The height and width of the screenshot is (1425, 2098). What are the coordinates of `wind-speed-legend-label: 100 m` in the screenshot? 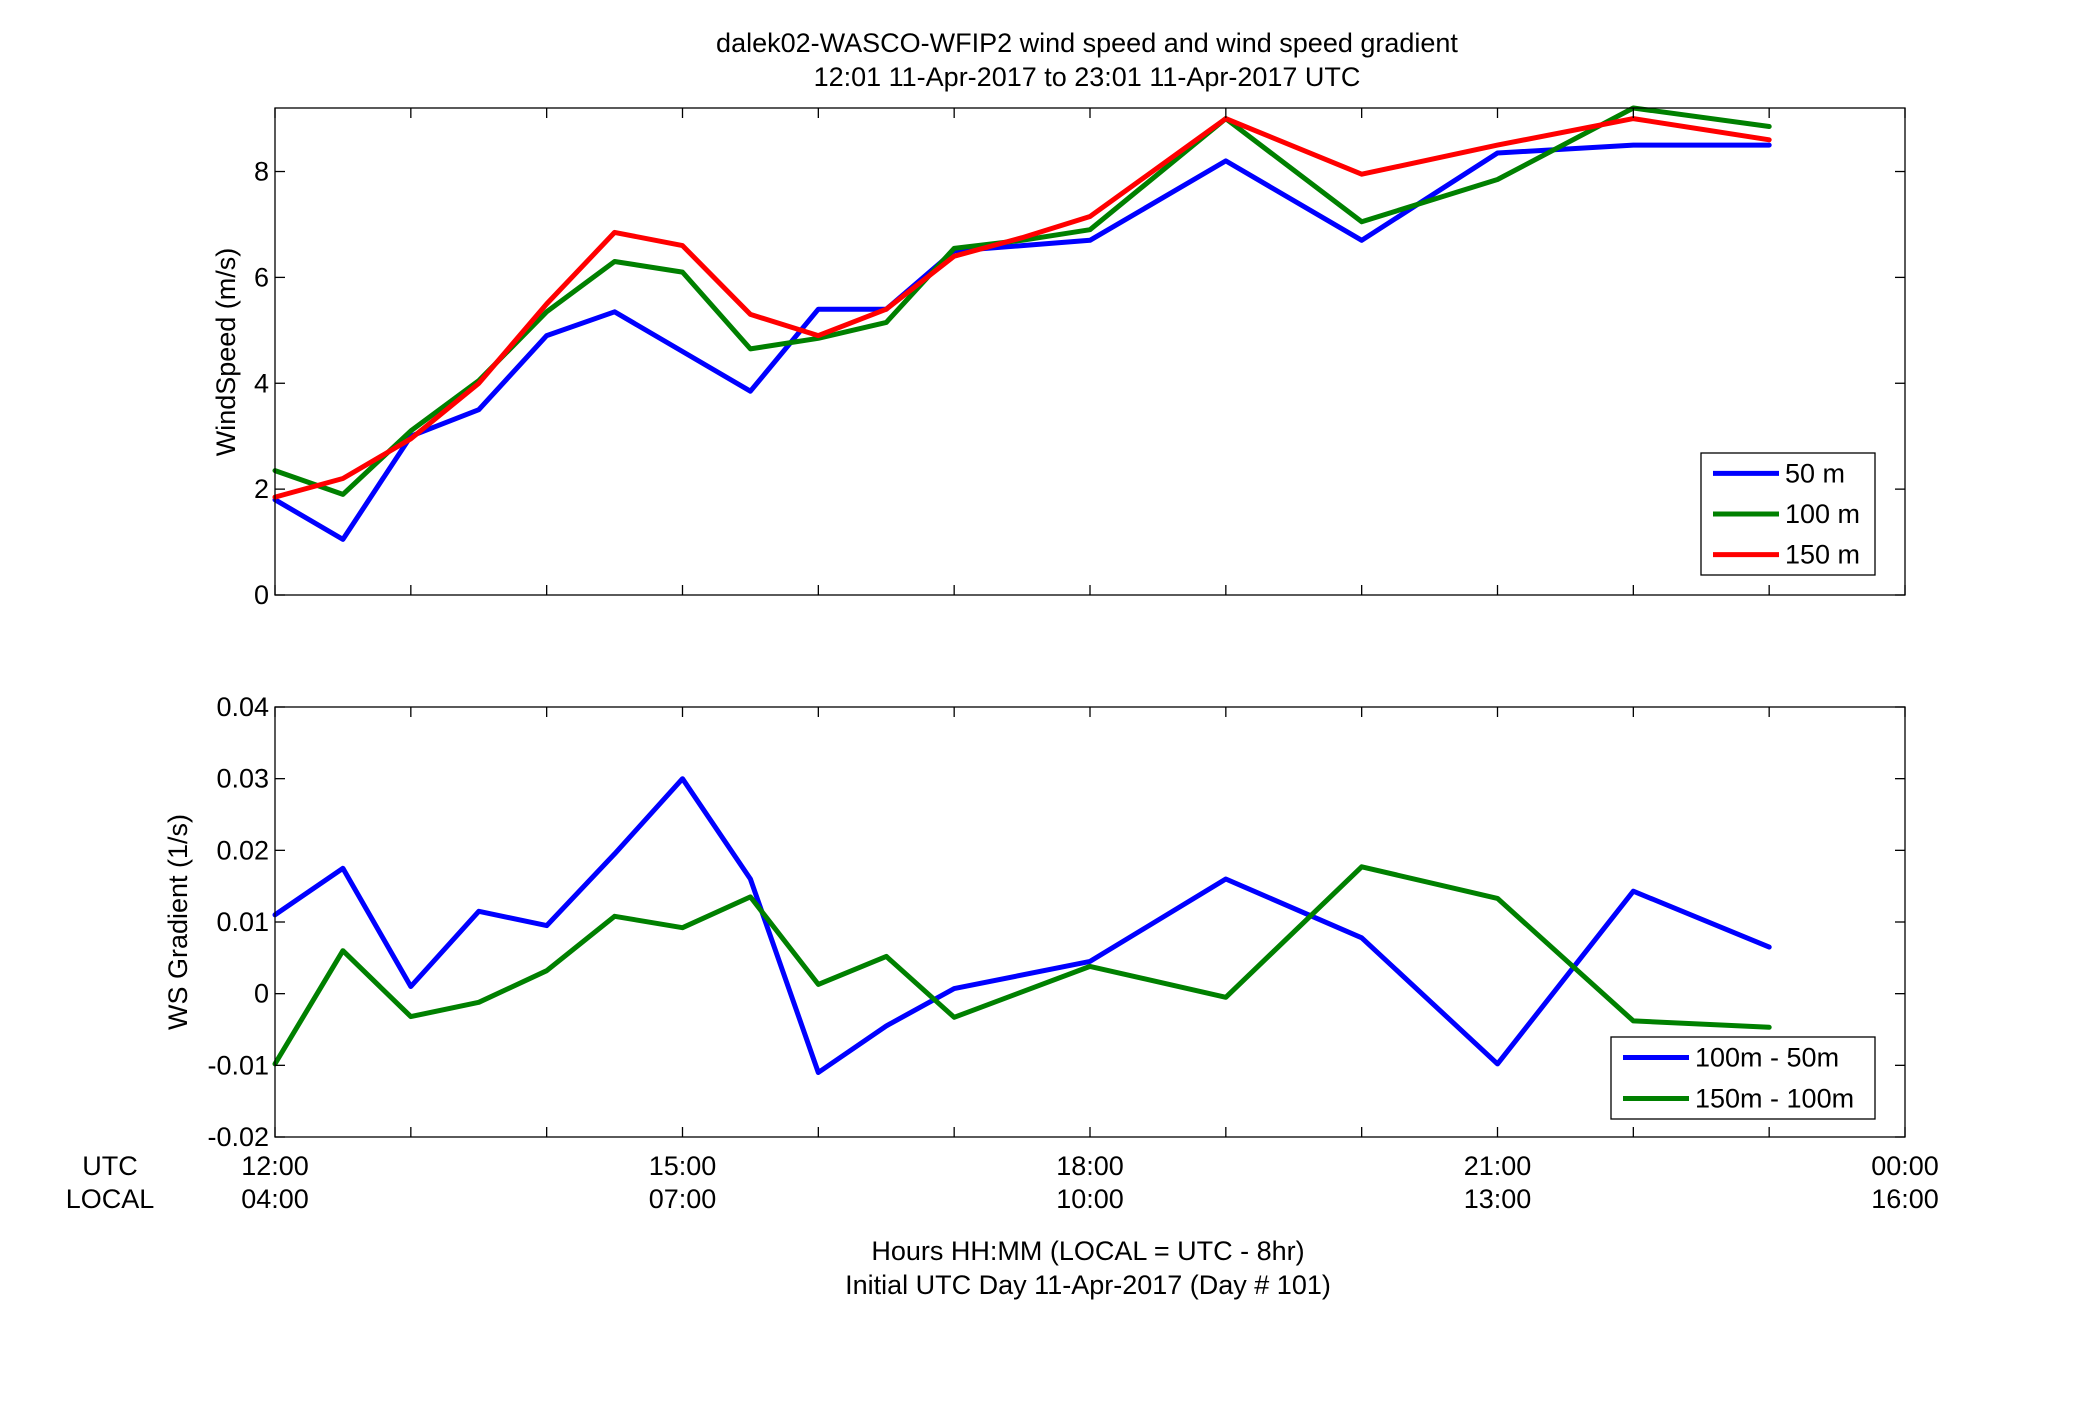 It's located at (1822, 514).